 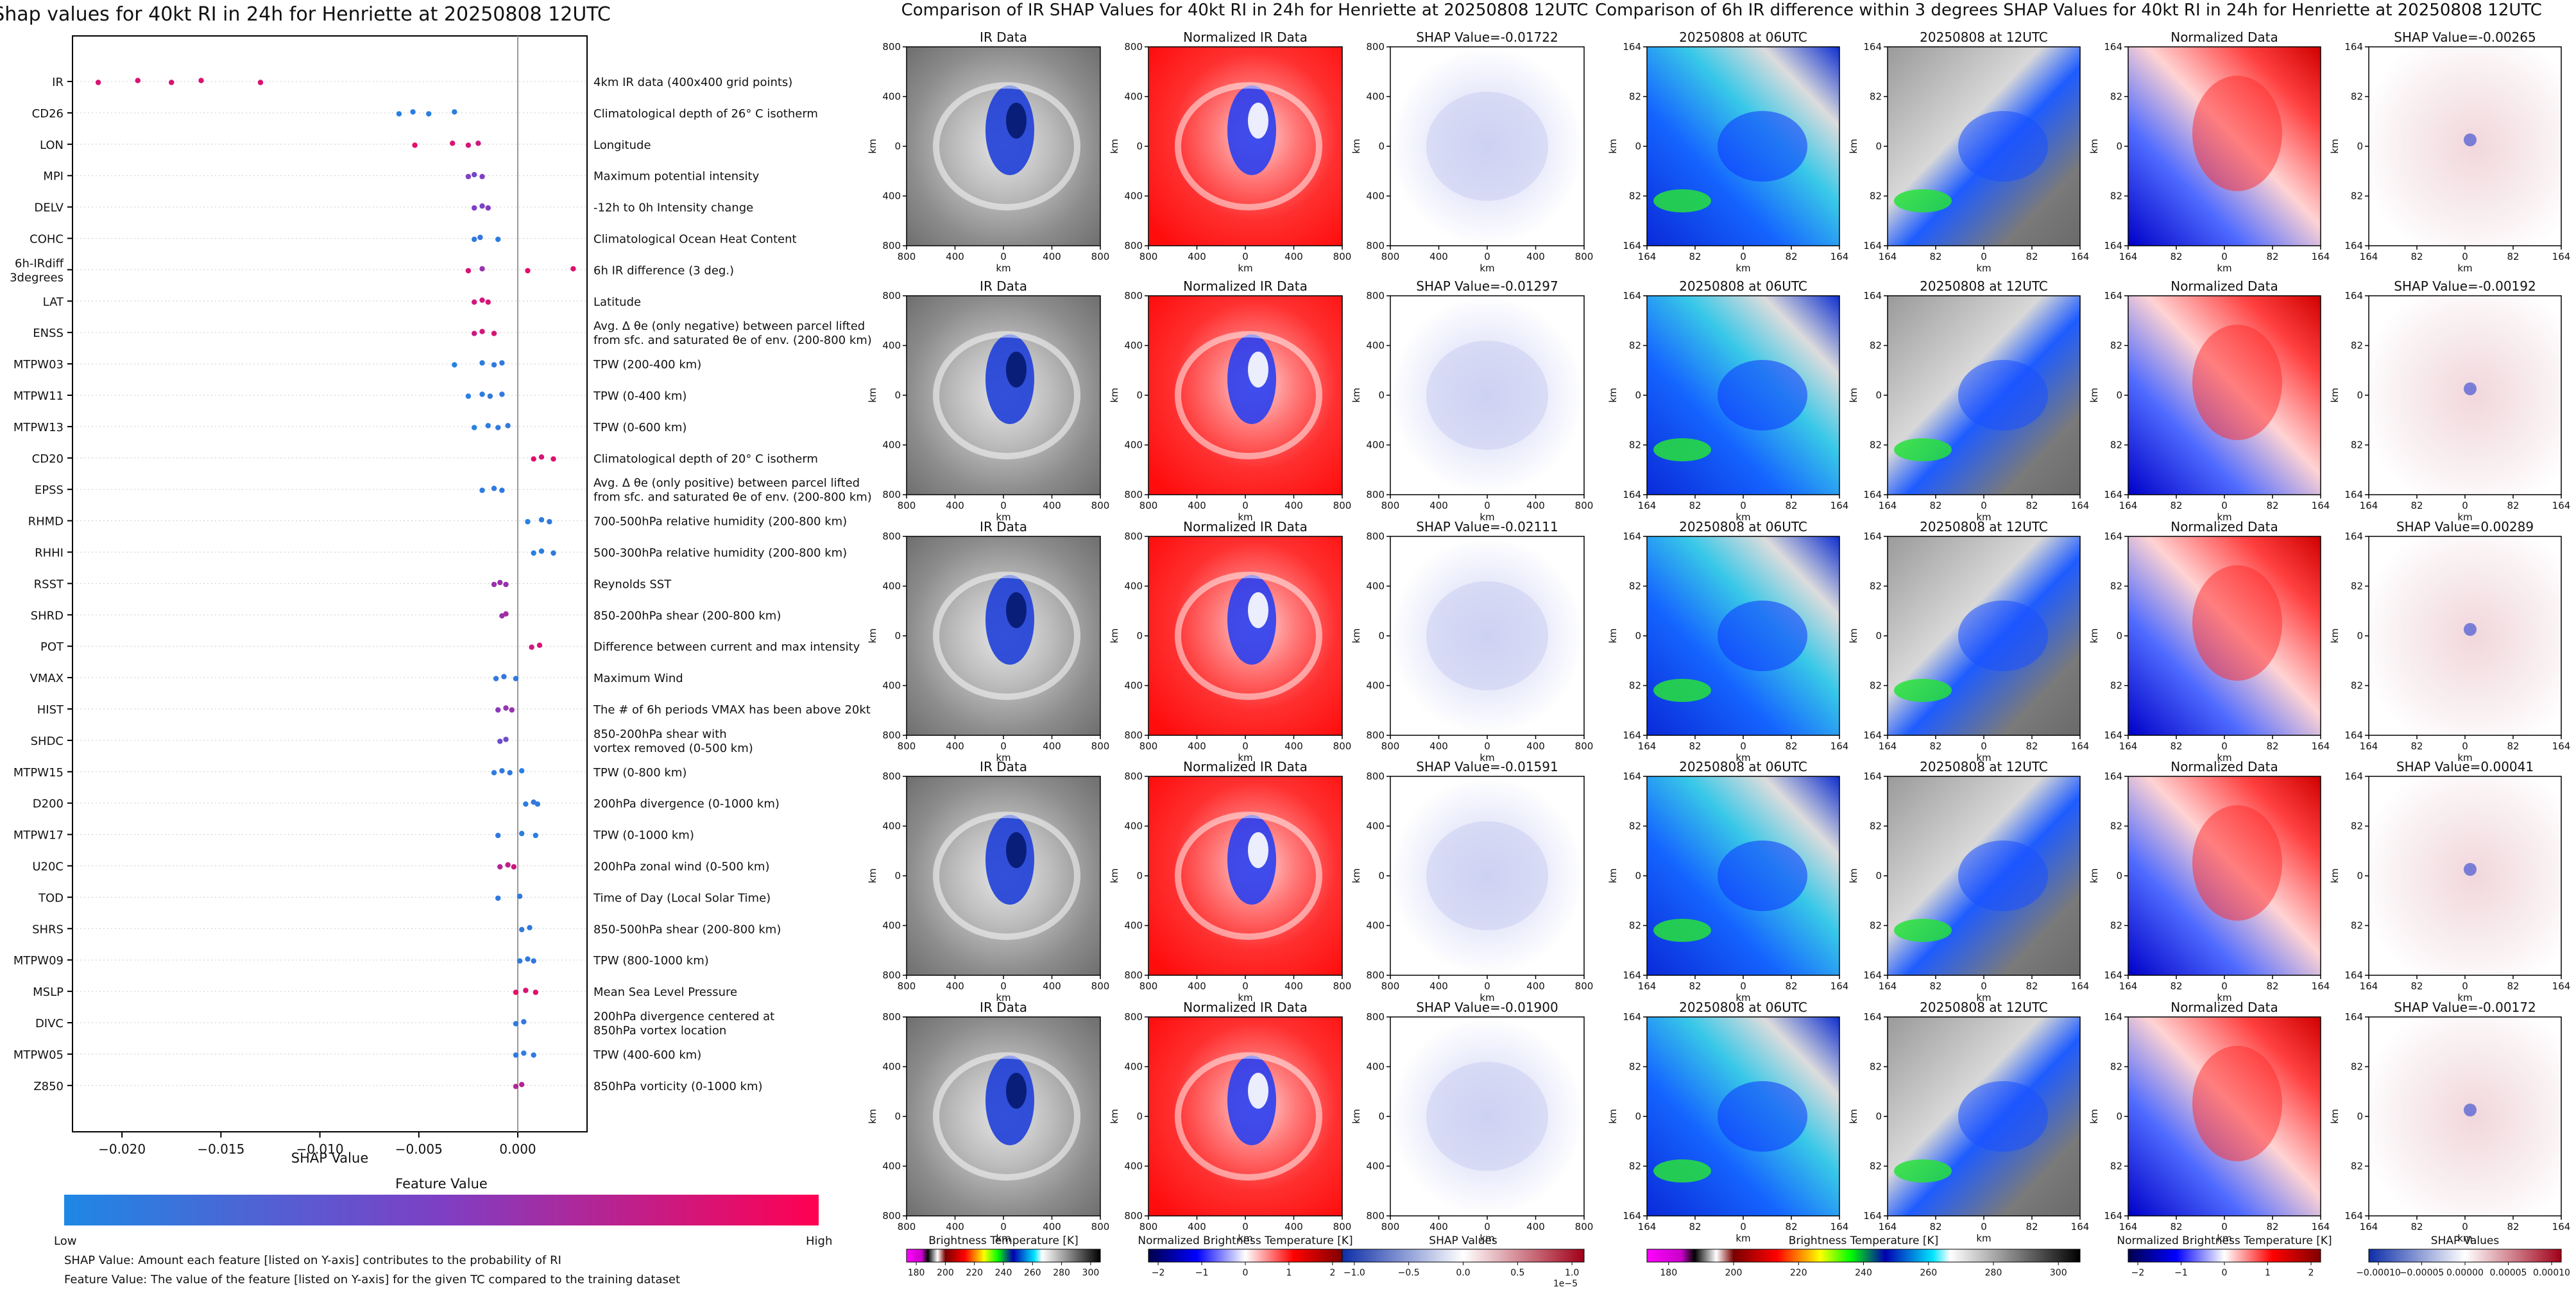 I want to click on feature-description: Time of Day (Local Solar Time), so click(x=682, y=898).